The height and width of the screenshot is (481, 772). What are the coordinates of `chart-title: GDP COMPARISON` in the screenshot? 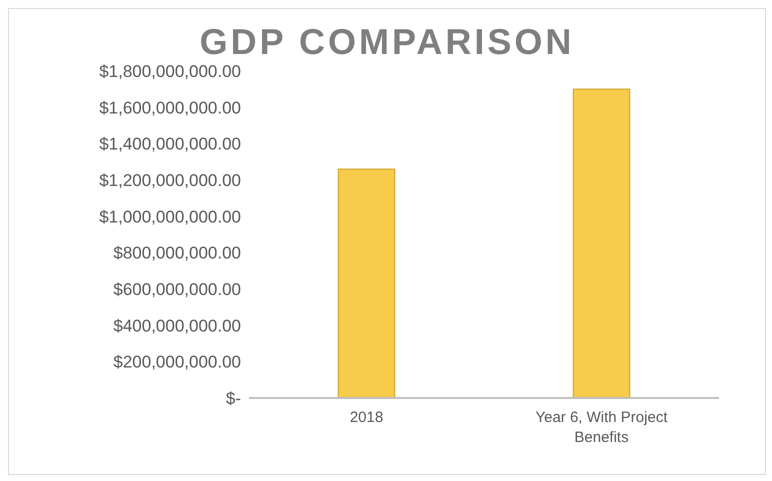 It's located at (387, 42).